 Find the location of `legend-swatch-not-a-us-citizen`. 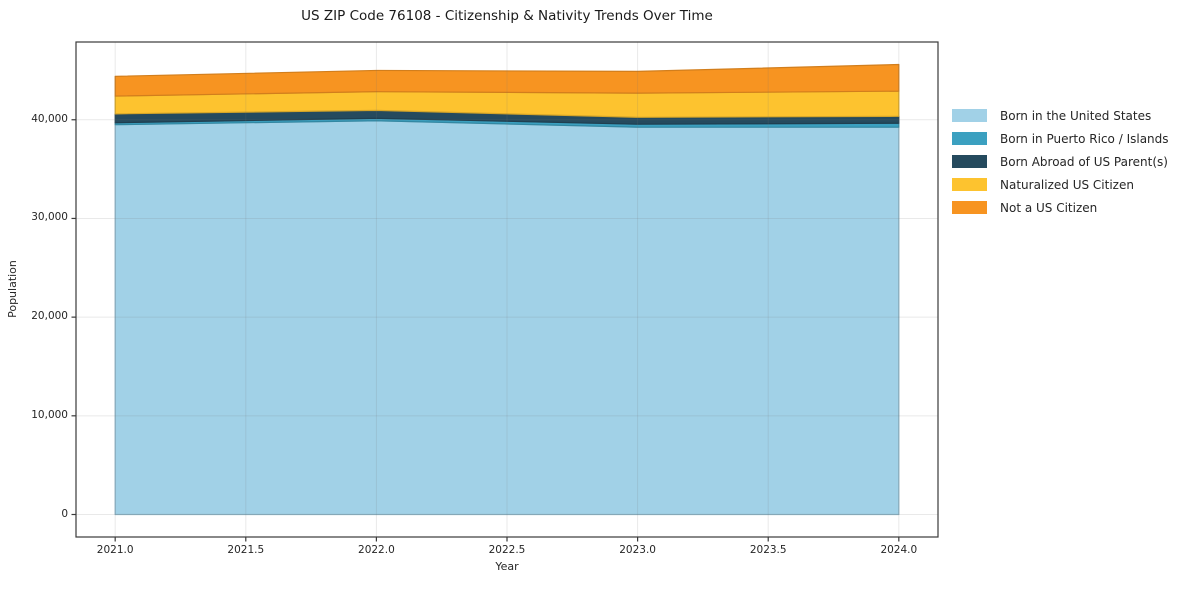

legend-swatch-not-a-us-citizen is located at coordinates (969, 207).